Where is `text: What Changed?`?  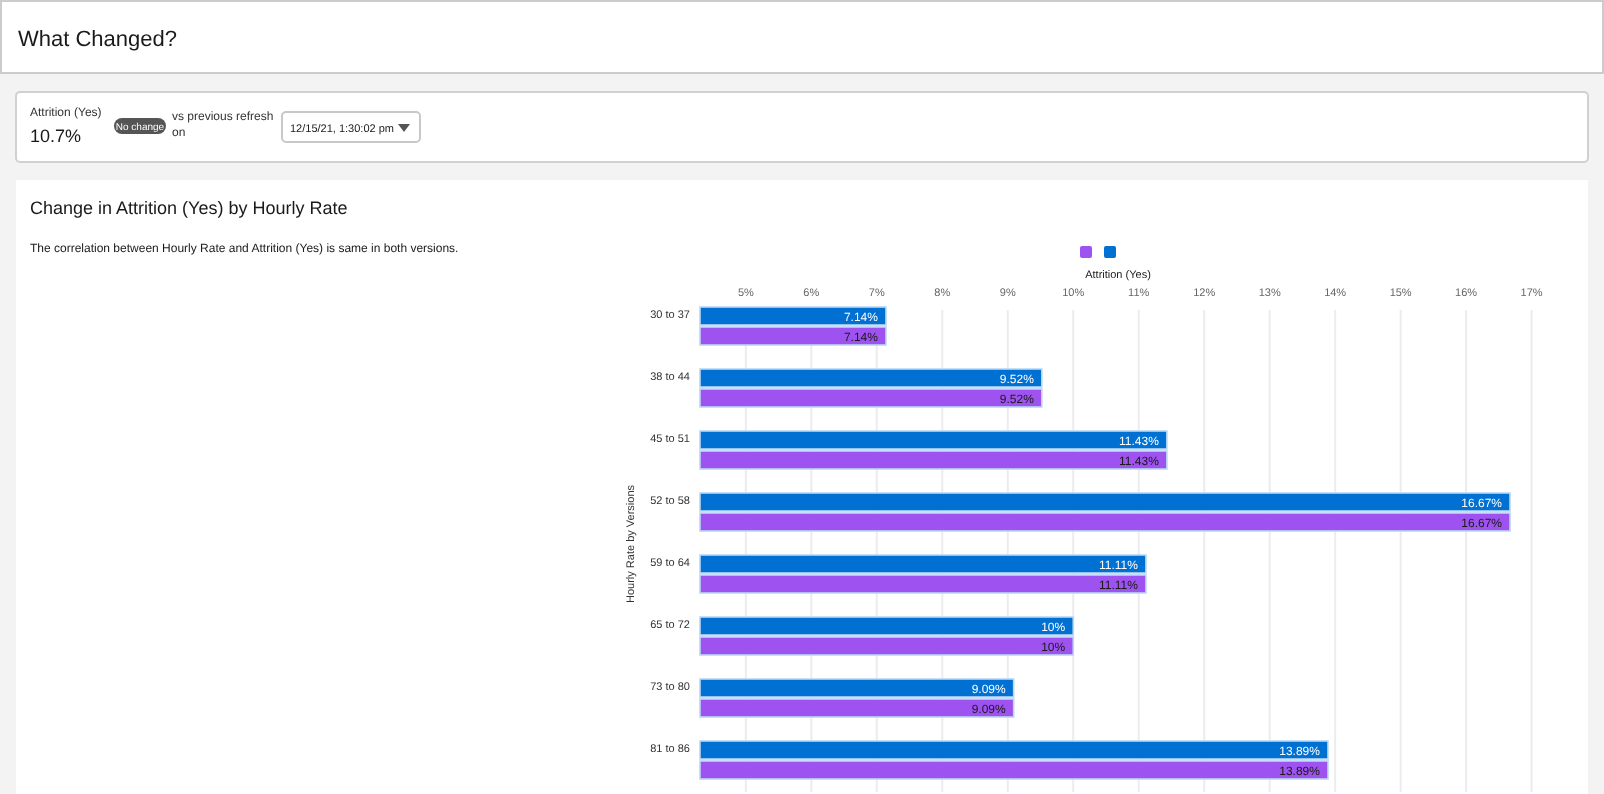
text: What Changed? is located at coordinates (97, 40).